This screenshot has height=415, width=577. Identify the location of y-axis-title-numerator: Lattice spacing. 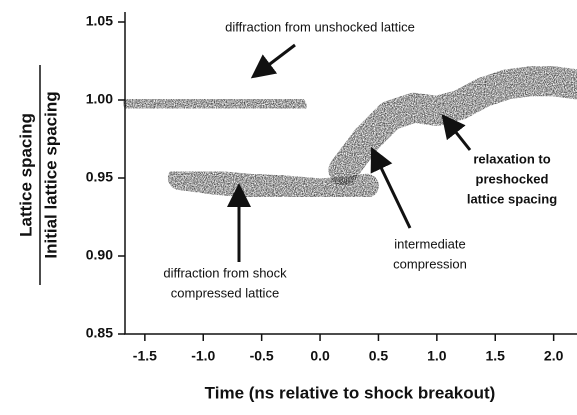
(25, 175).